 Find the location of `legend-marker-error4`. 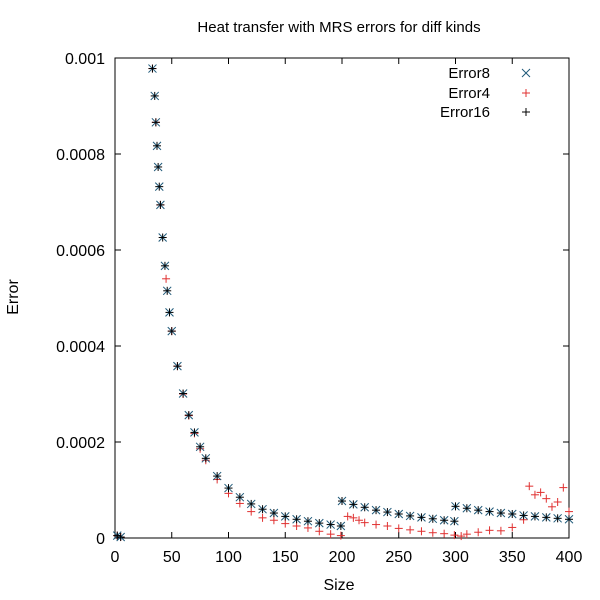

legend-marker-error4 is located at coordinates (526, 93).